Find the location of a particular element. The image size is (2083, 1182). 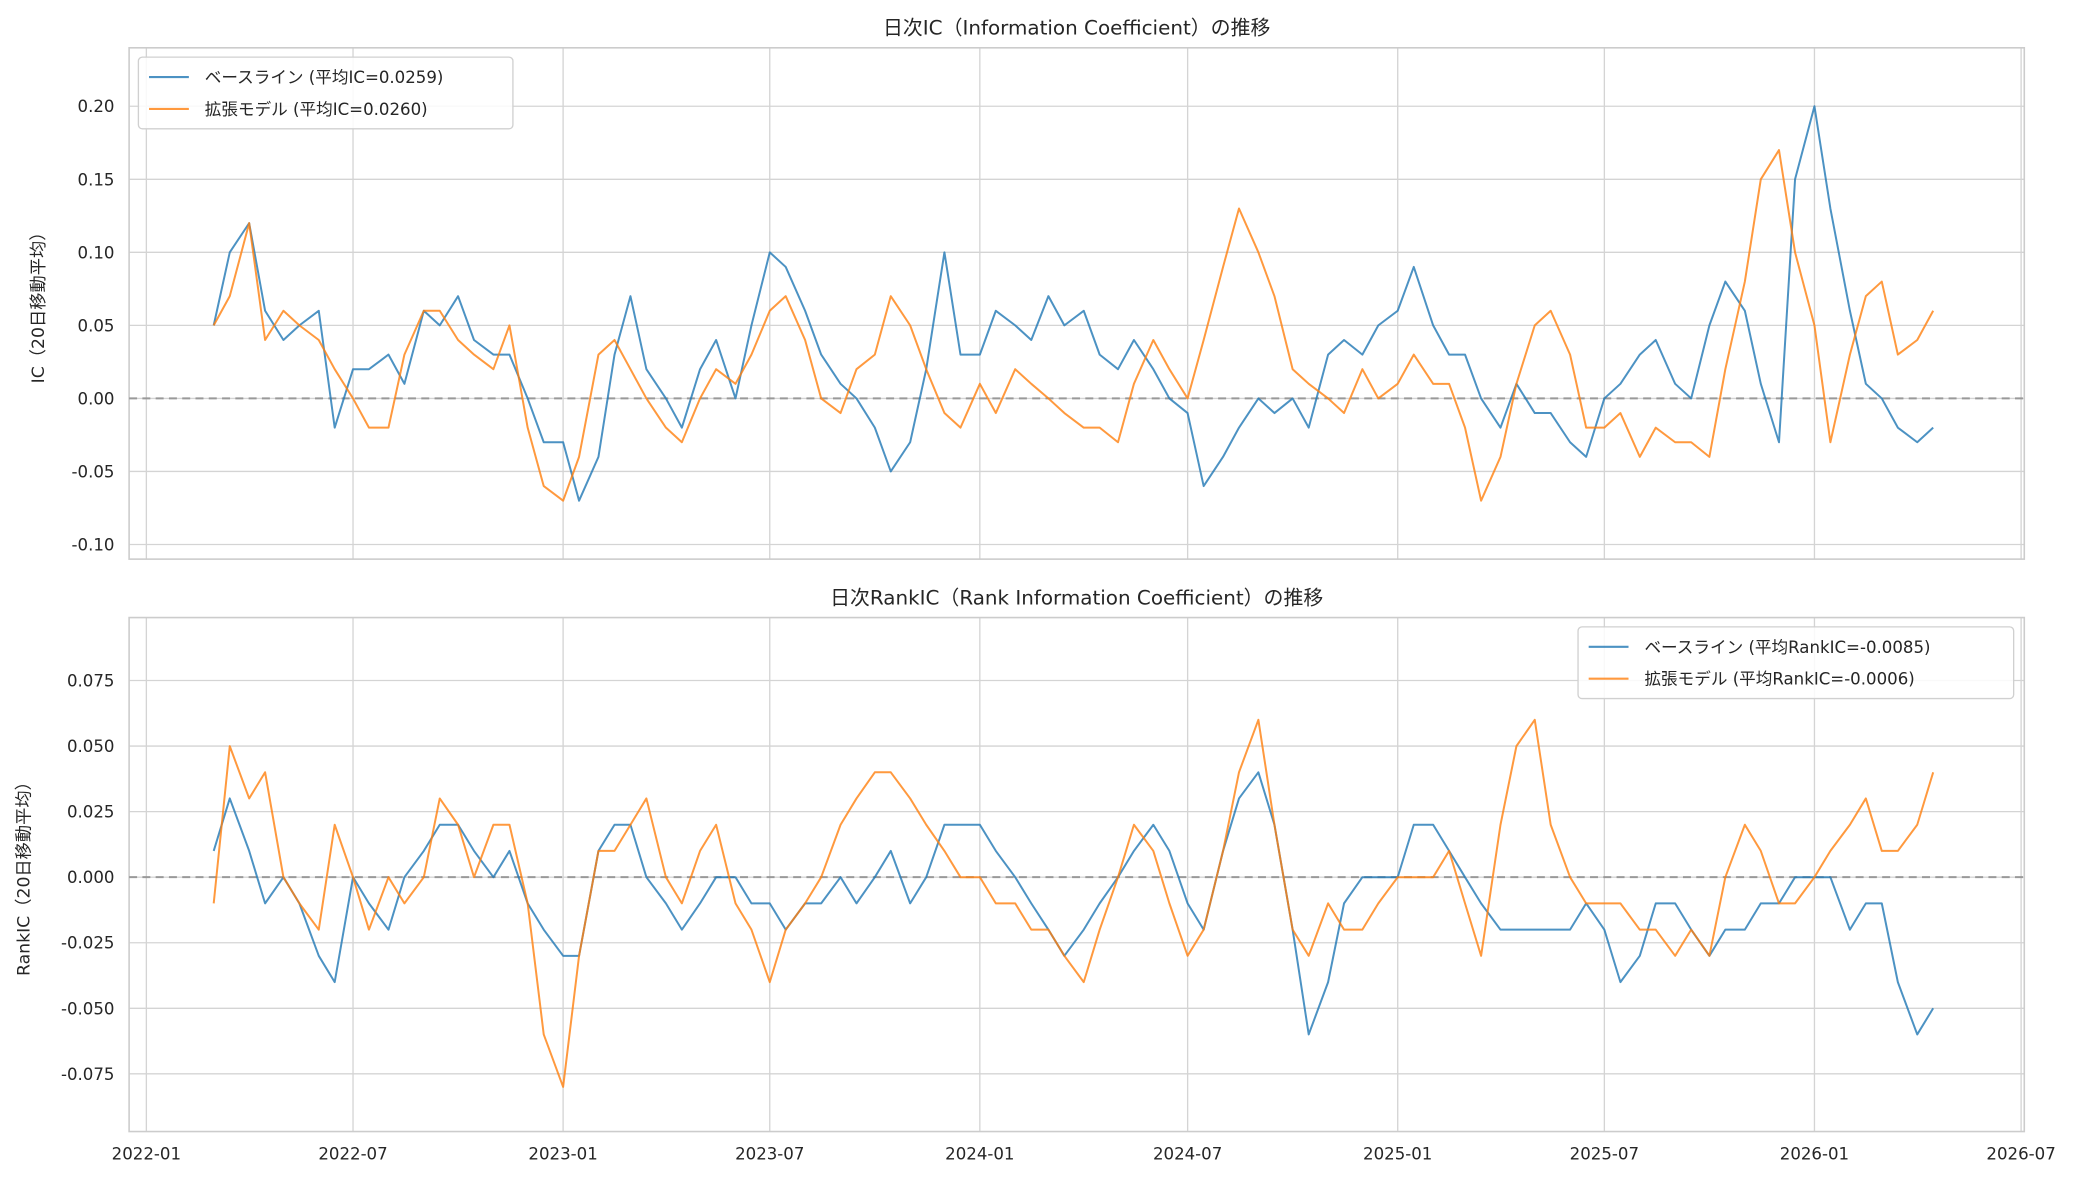

y-tick-label: 0.050 is located at coordinates (91, 746).